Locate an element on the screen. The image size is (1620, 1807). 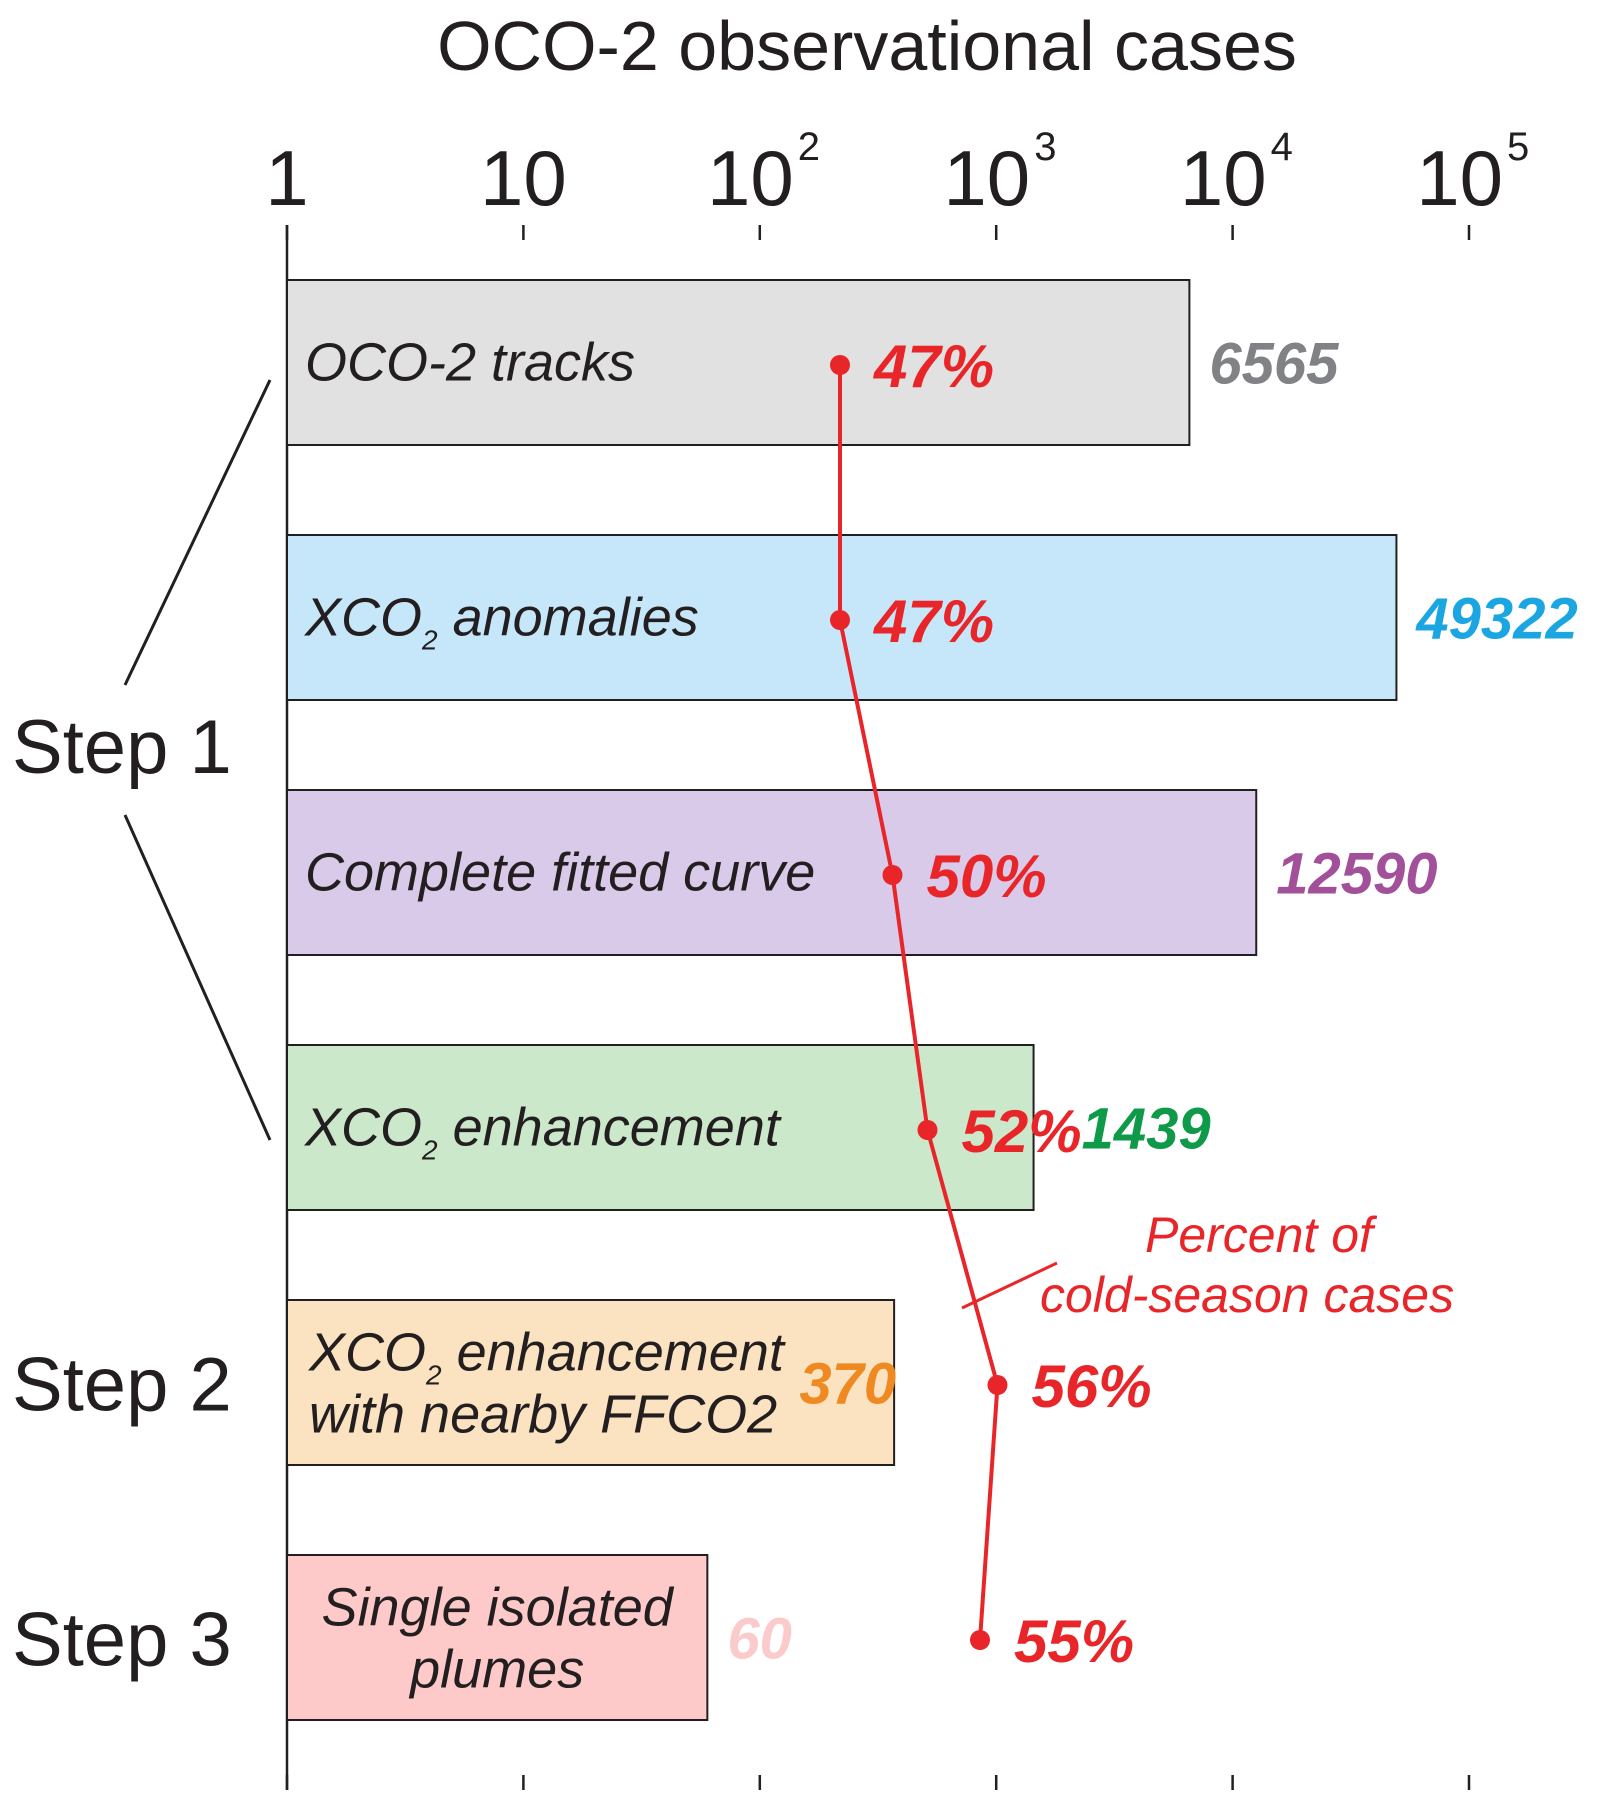
bar-category-label: with nearby FFCO2 is located at coordinates (543, 1415).